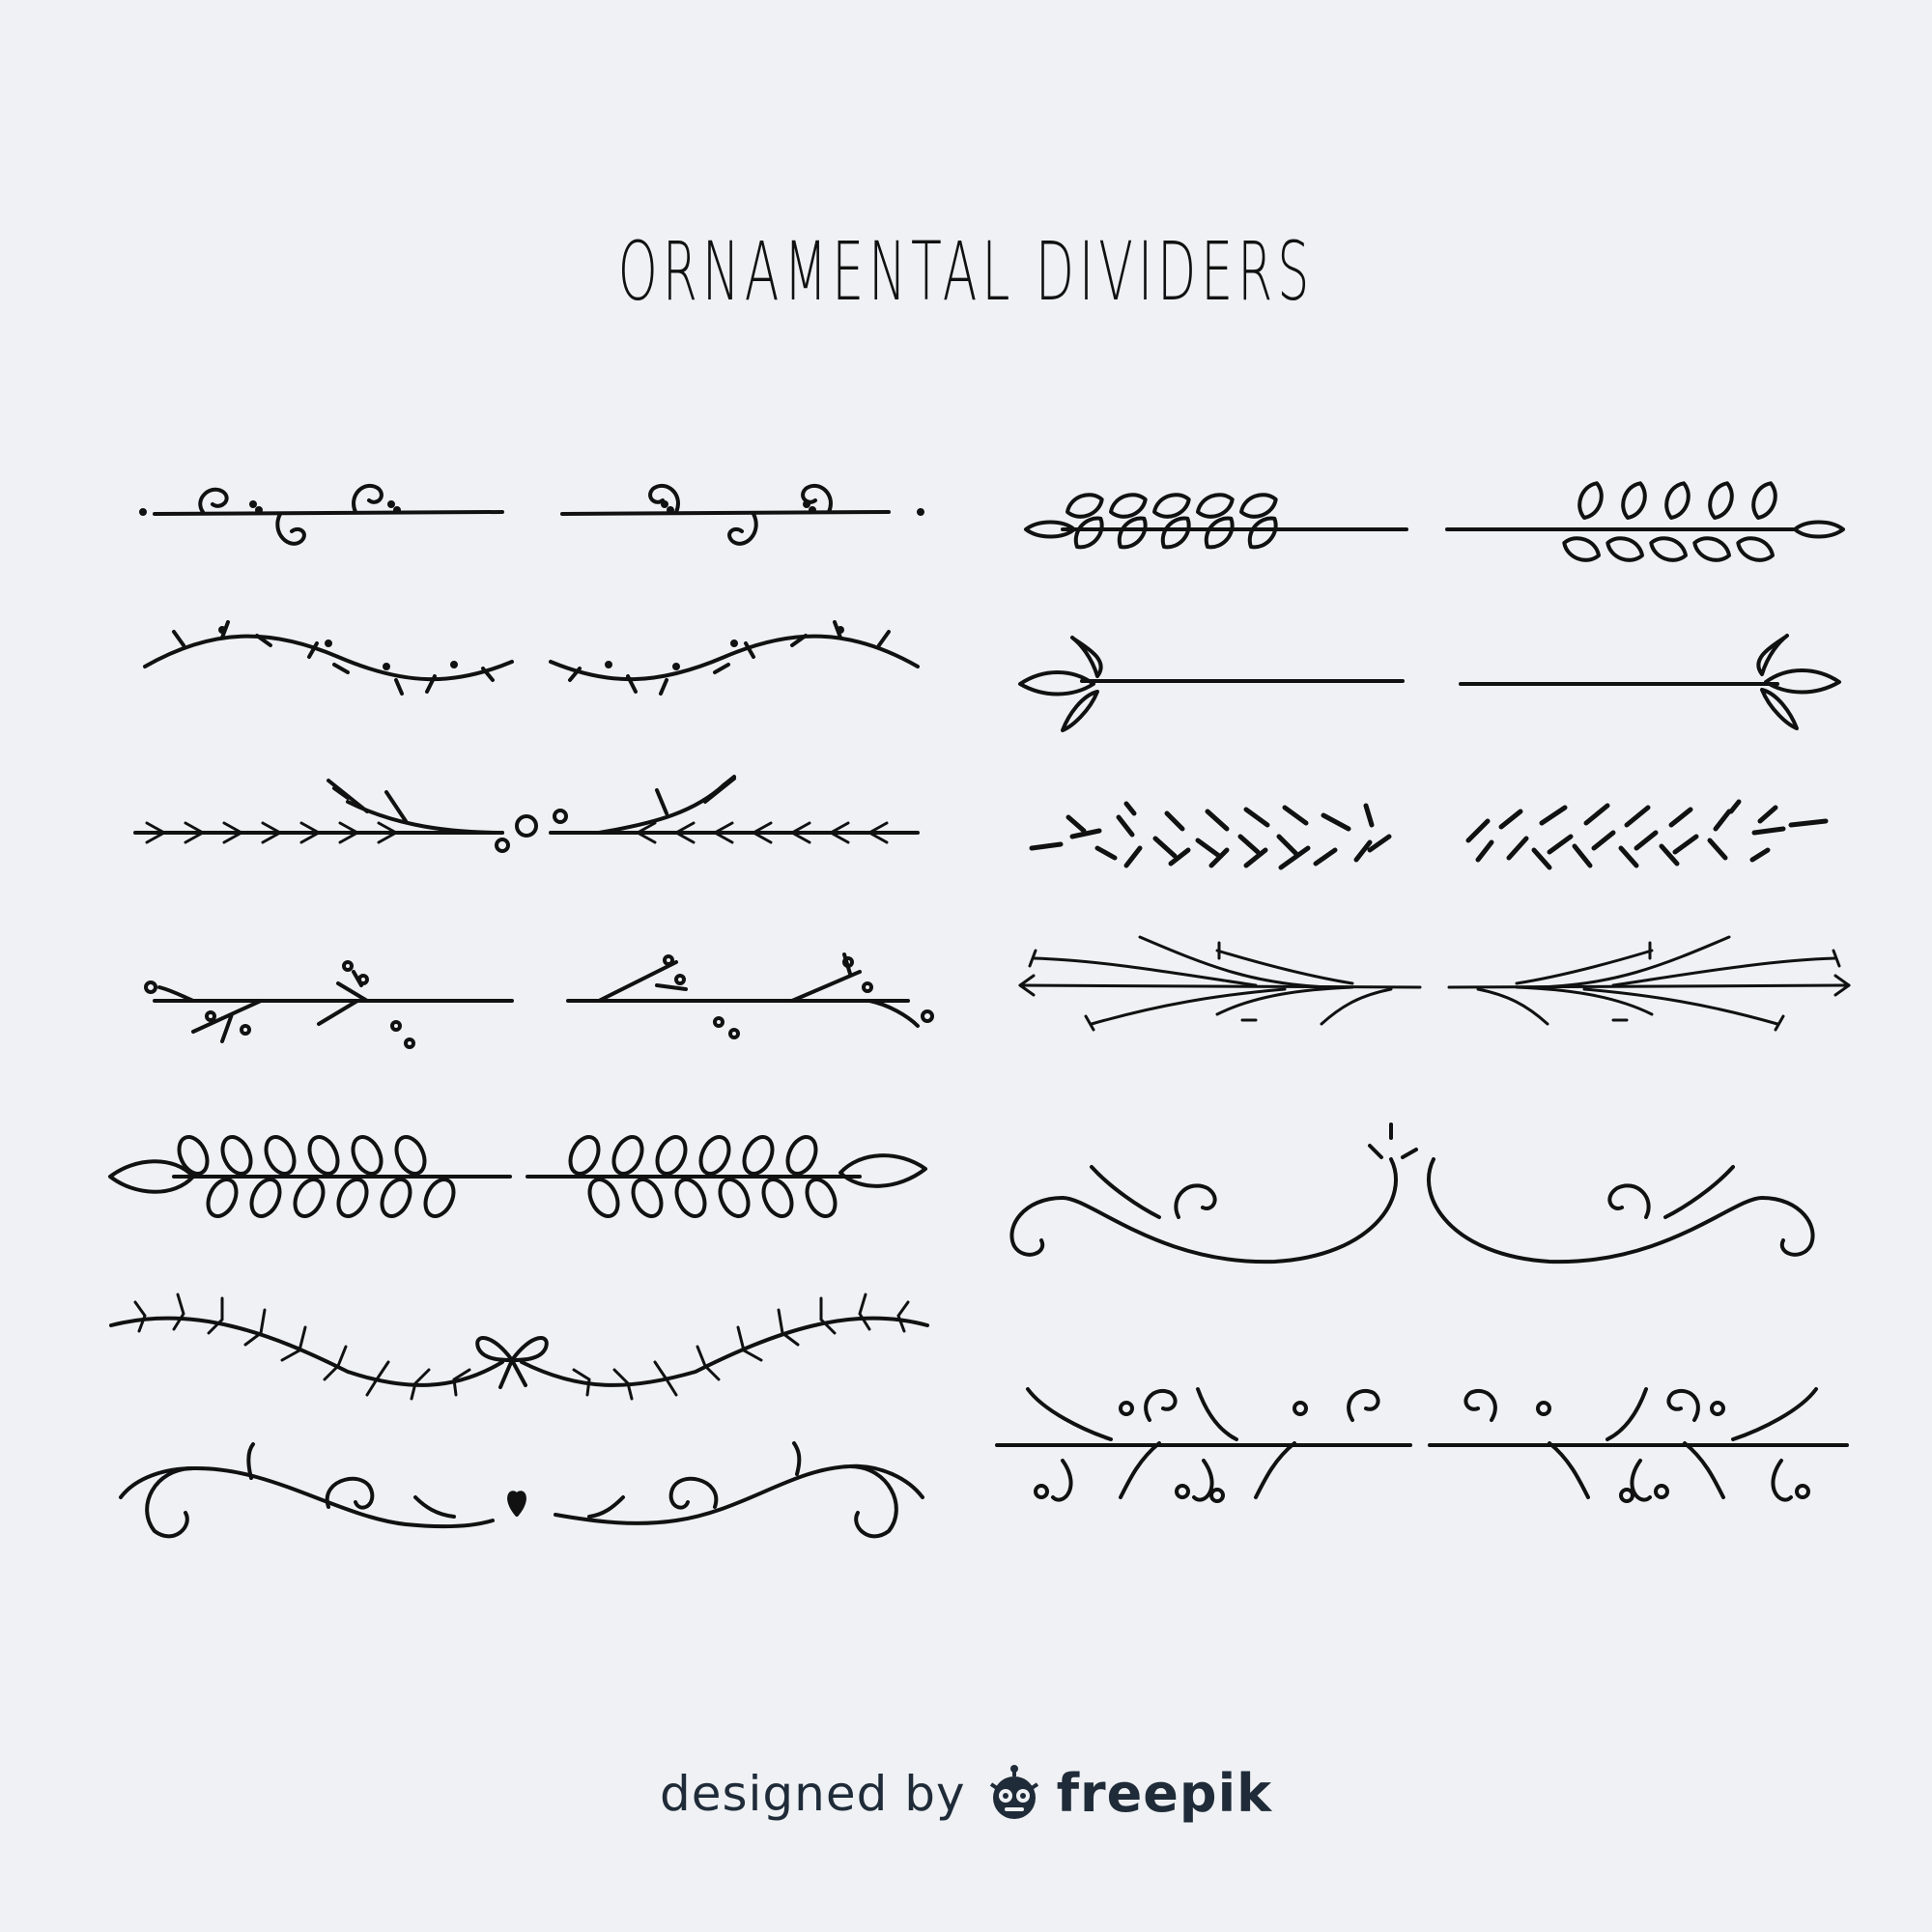 This screenshot has width=1932, height=1932. I want to click on divider-arrow-branches, so click(1434, 983).